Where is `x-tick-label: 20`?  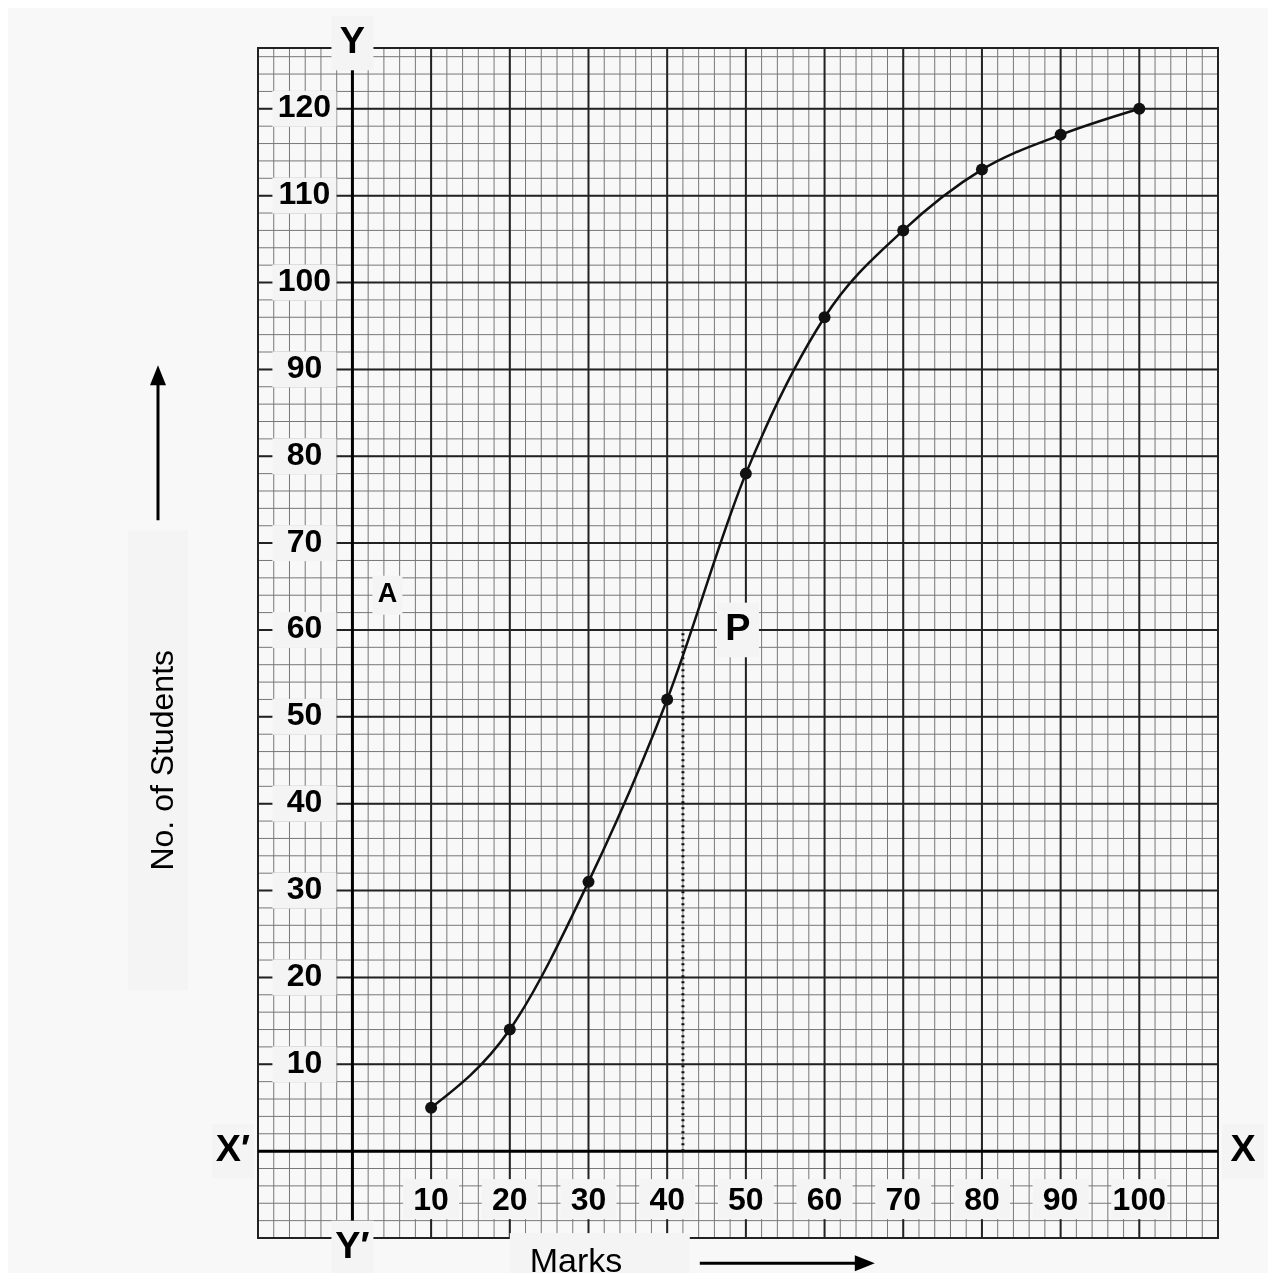 x-tick-label: 20 is located at coordinates (510, 1198).